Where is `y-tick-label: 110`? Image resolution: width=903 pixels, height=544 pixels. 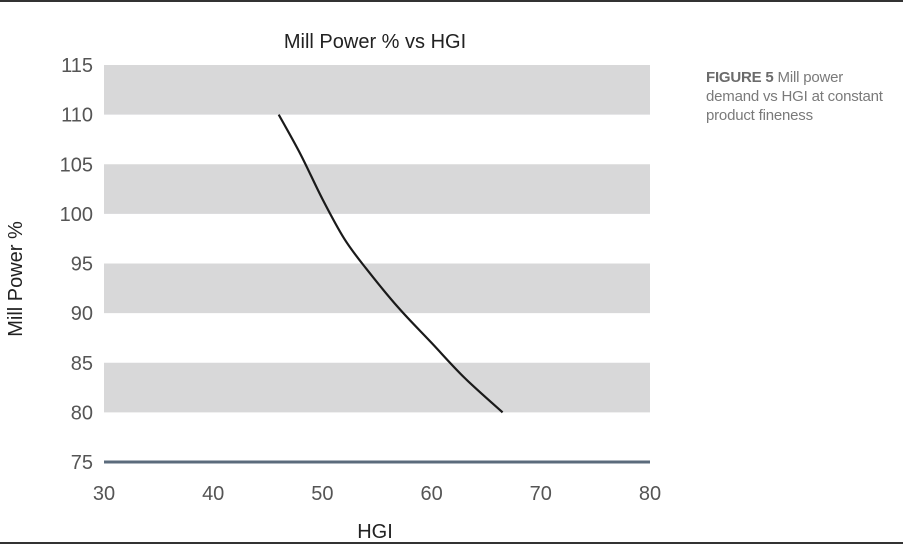
y-tick-label: 110 is located at coordinates (77, 116).